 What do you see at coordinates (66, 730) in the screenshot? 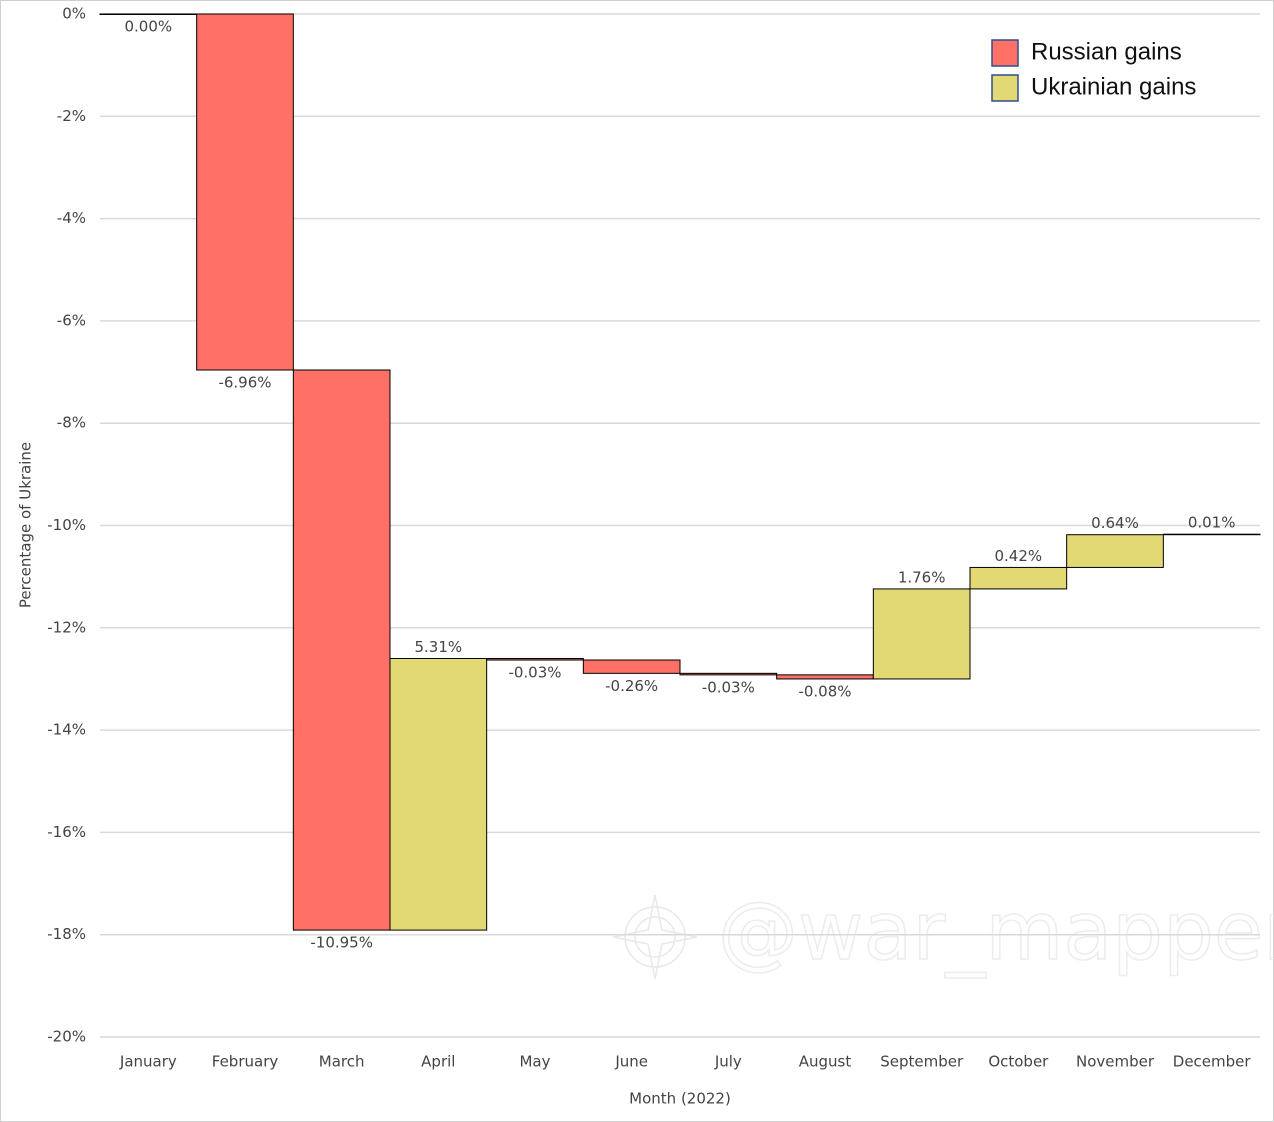
I see `y-tick-label: -14%` at bounding box center [66, 730].